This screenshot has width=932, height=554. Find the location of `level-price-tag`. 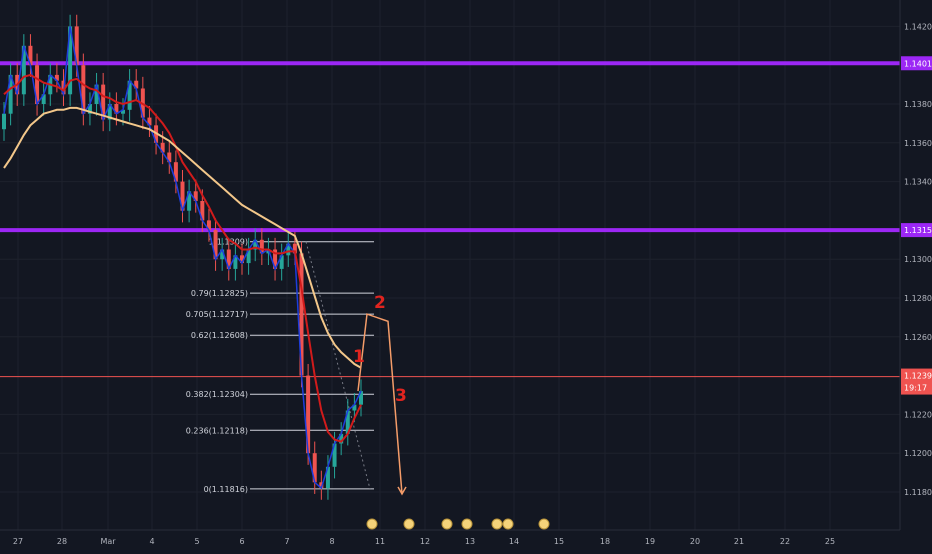

level-price-tag is located at coordinates (916, 63).